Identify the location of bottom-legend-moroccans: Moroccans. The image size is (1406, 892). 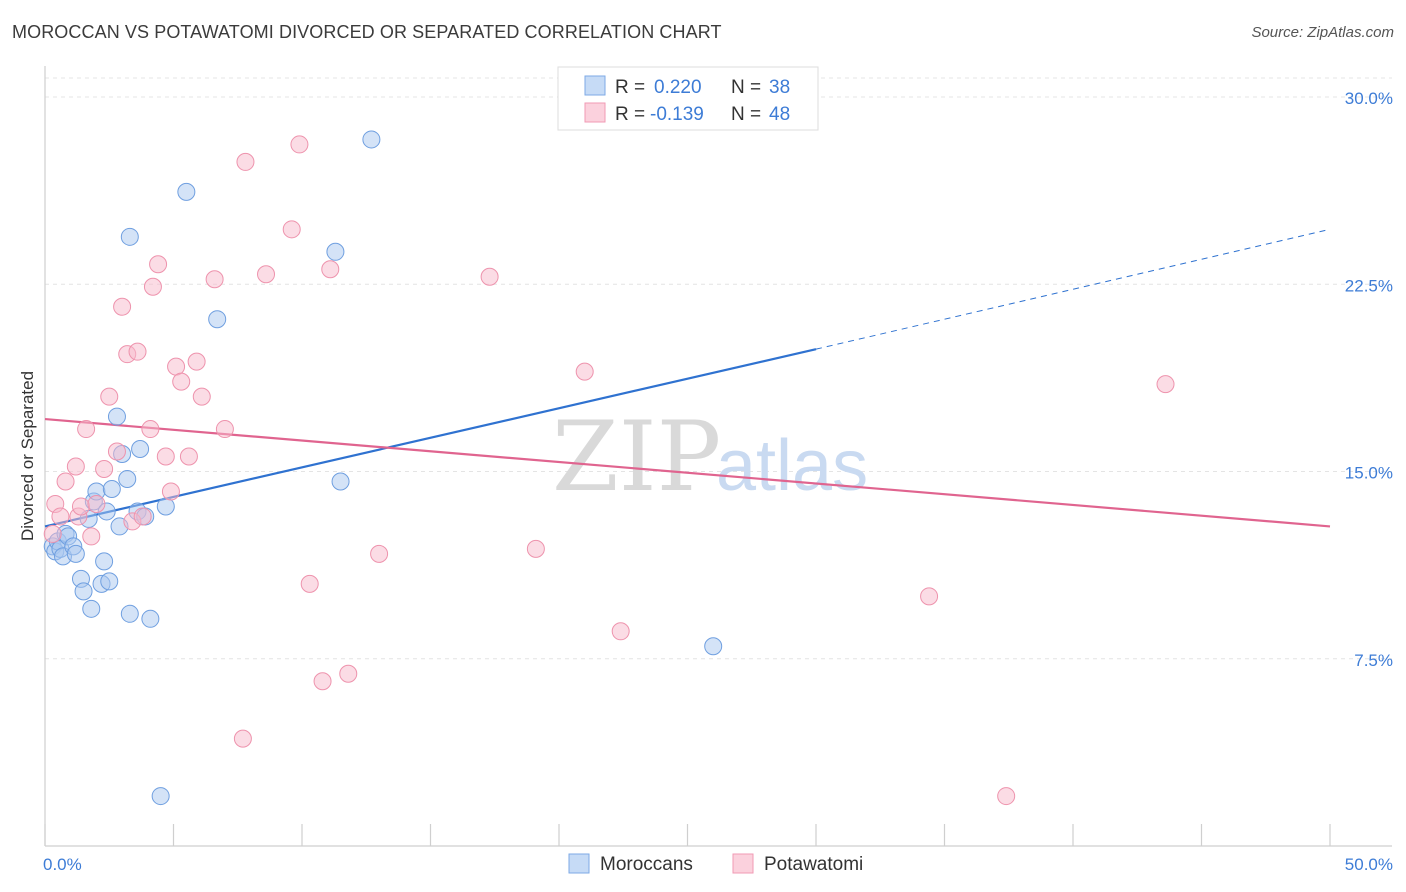
(646, 864).